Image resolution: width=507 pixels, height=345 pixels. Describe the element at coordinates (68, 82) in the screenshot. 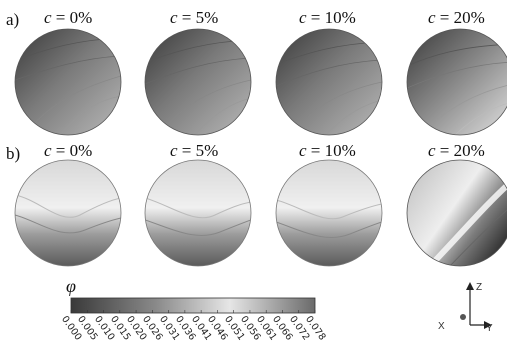

I see `disk-a-c0` at that location.